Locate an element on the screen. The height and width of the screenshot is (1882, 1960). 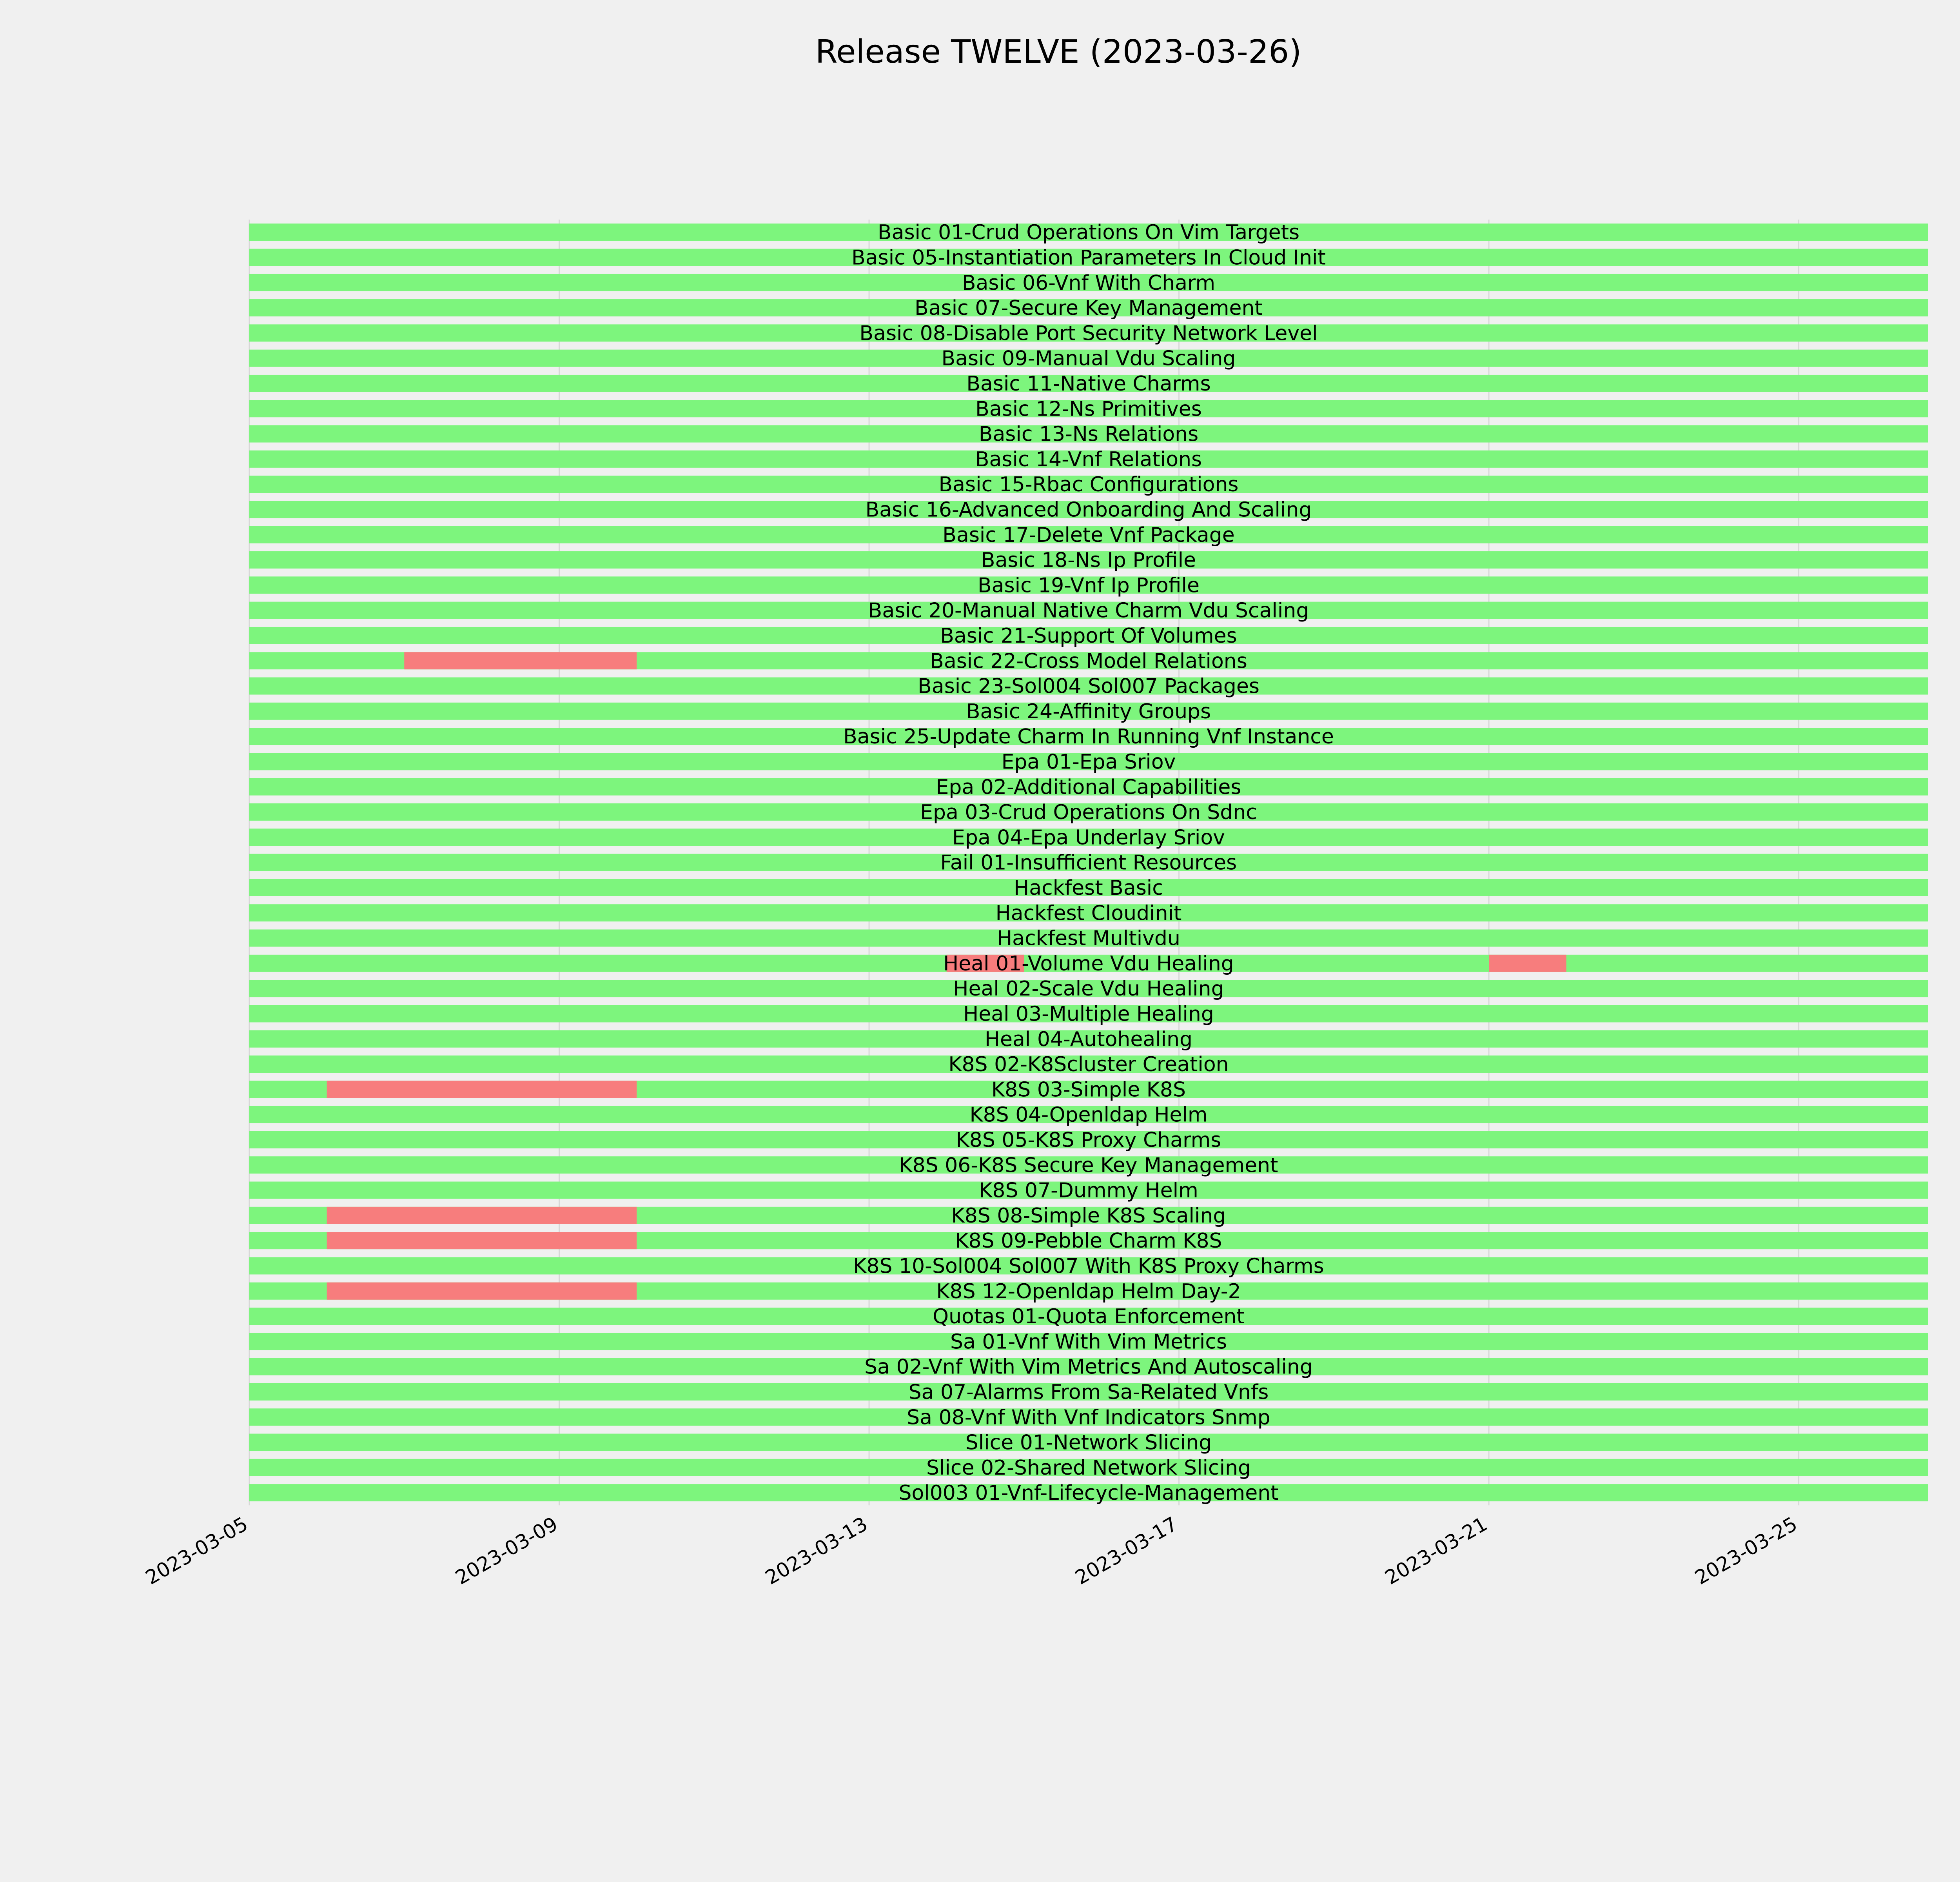
row-label: Basic 19-Vnf Ip Profile is located at coordinates (1089, 585).